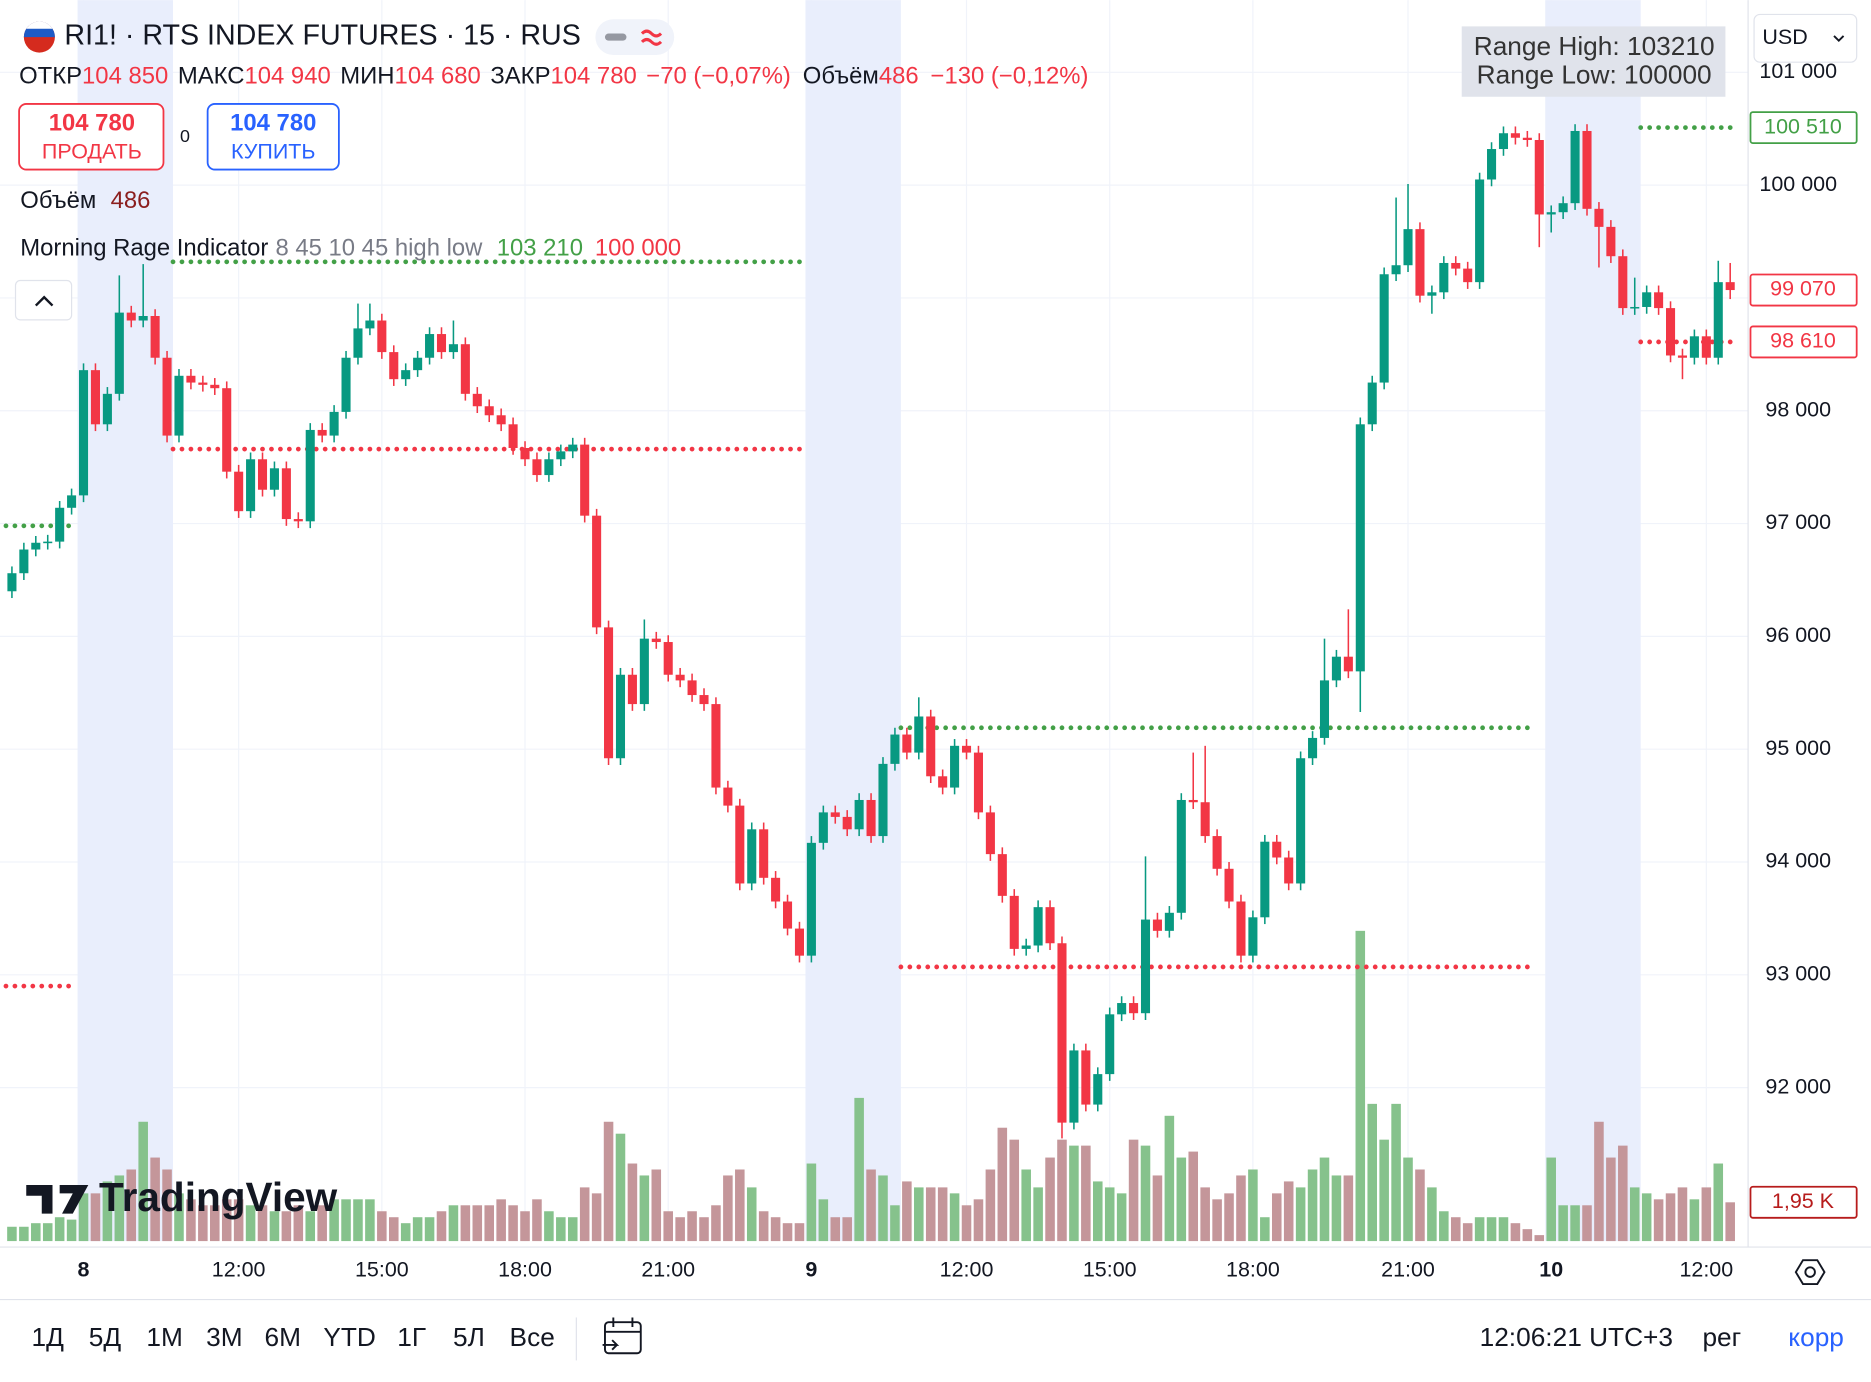 The height and width of the screenshot is (1382, 1871). I want to click on range-button: 3М, so click(224, 1337).